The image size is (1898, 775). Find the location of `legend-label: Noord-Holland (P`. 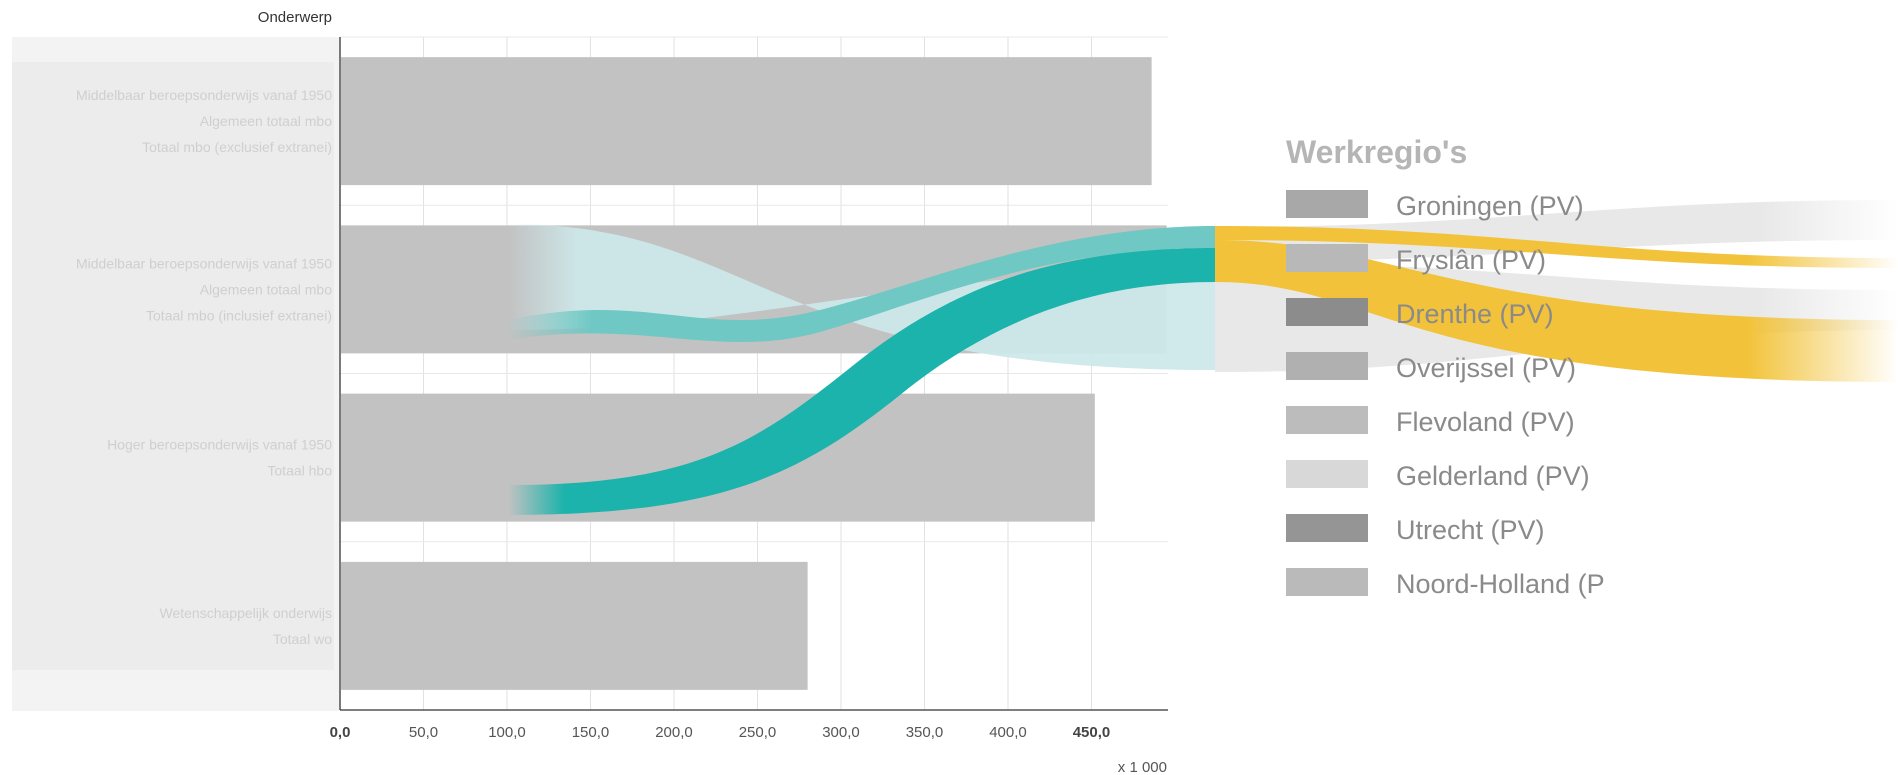

legend-label: Noord-Holland (P is located at coordinates (1500, 584).